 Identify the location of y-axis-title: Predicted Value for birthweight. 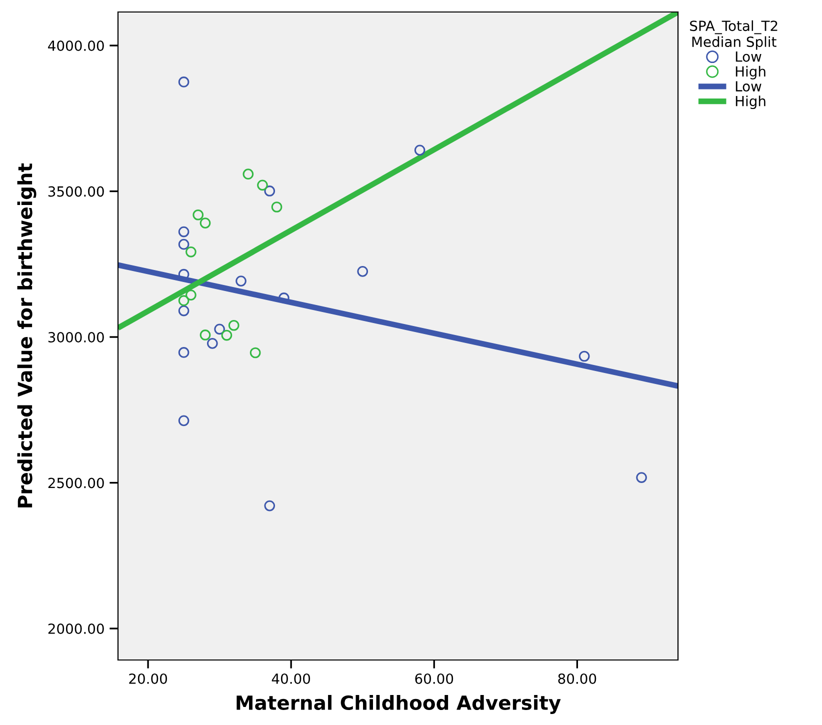
(26, 335).